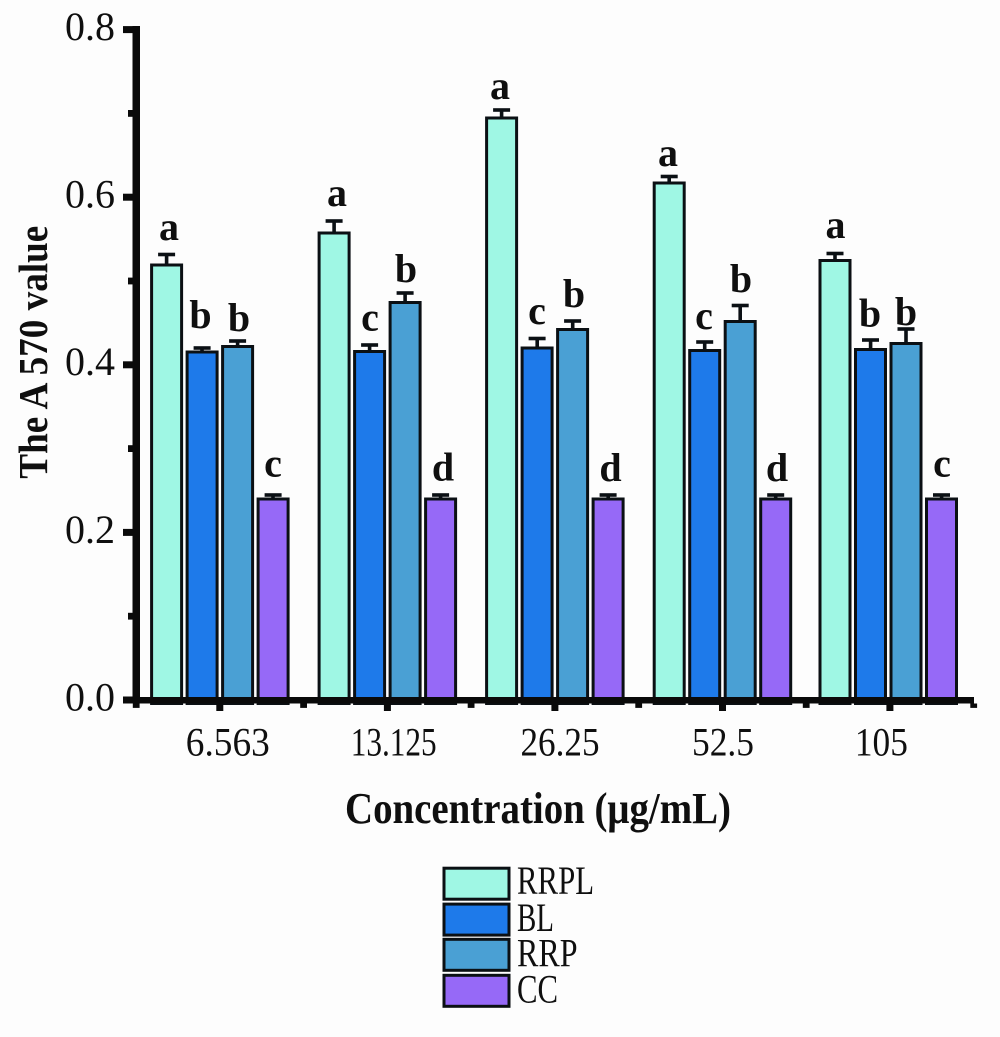 The width and height of the screenshot is (1000, 1037). What do you see at coordinates (881, 742) in the screenshot?
I see `svg-text: 105` at bounding box center [881, 742].